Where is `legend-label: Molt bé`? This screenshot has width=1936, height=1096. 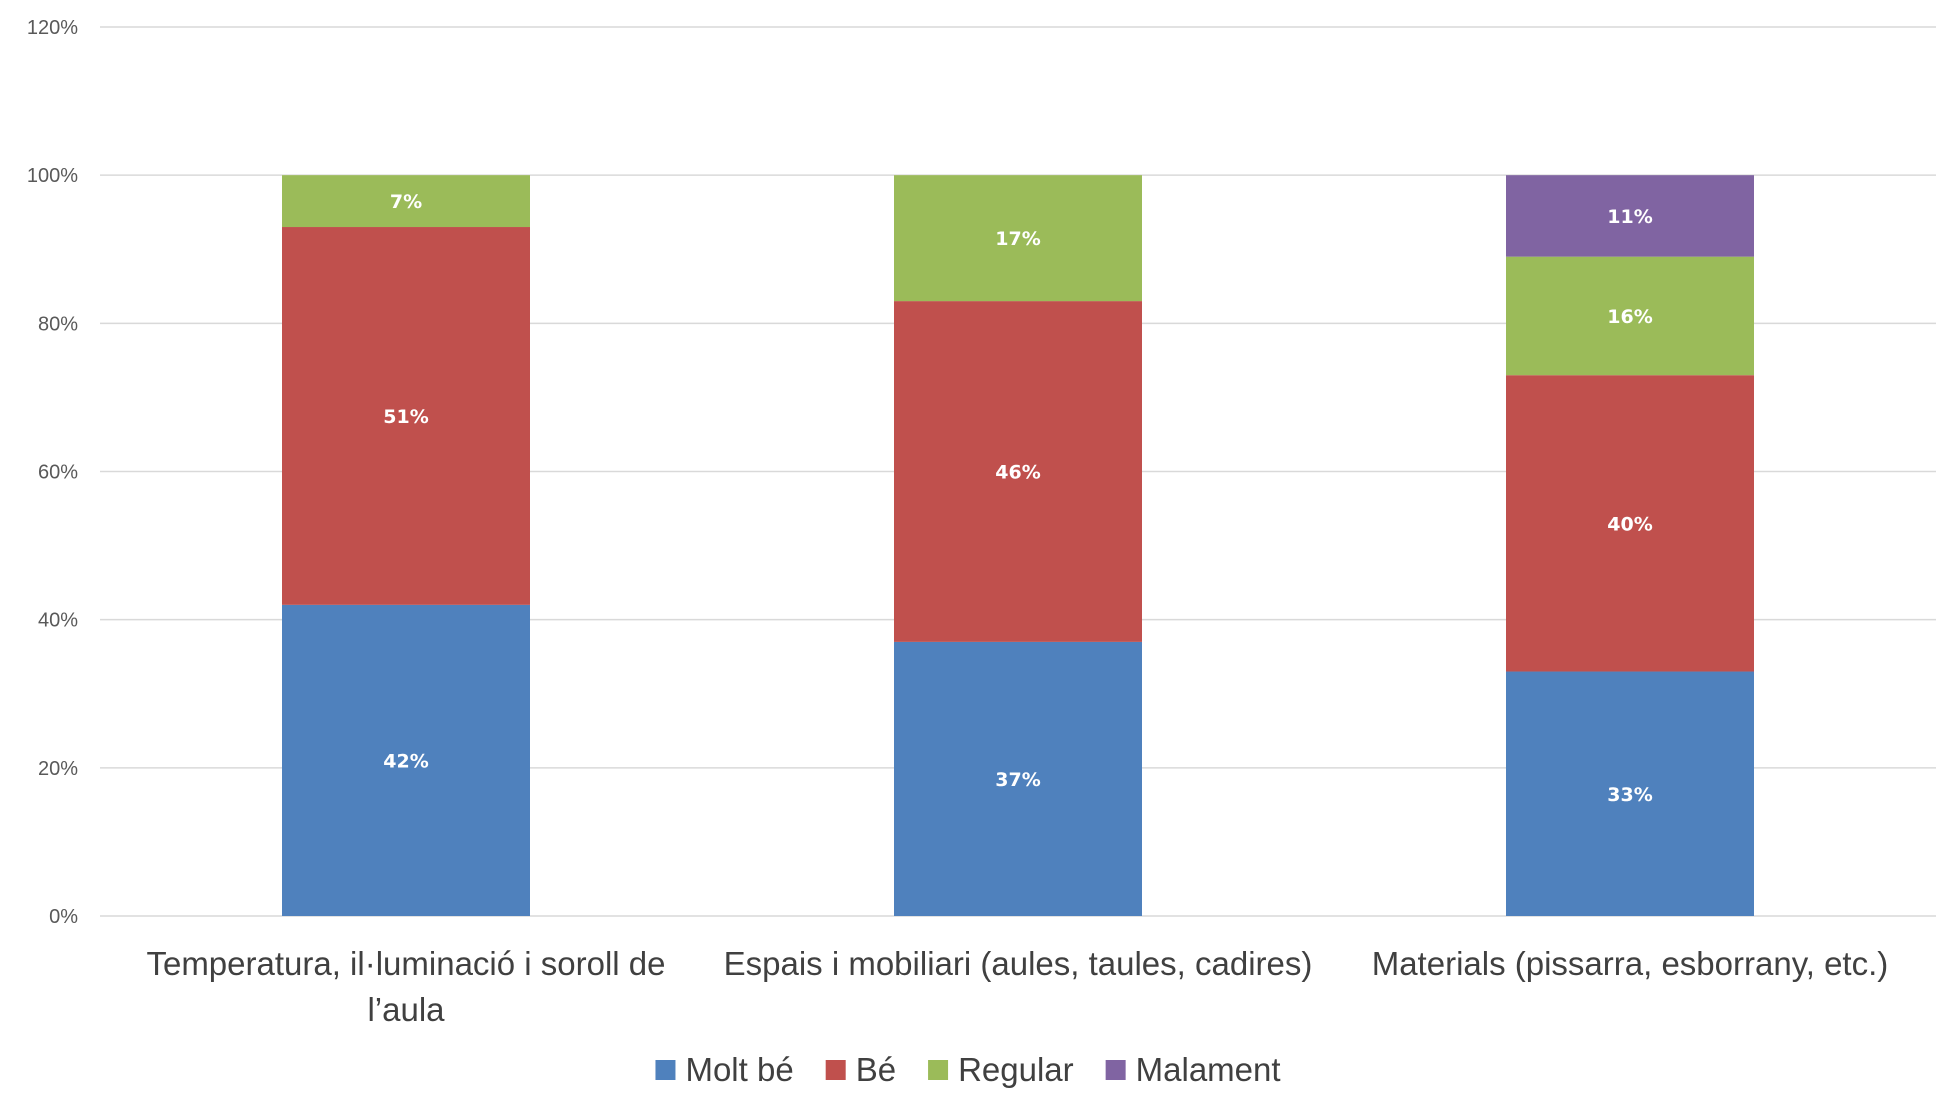
legend-label: Molt bé is located at coordinates (739, 1069).